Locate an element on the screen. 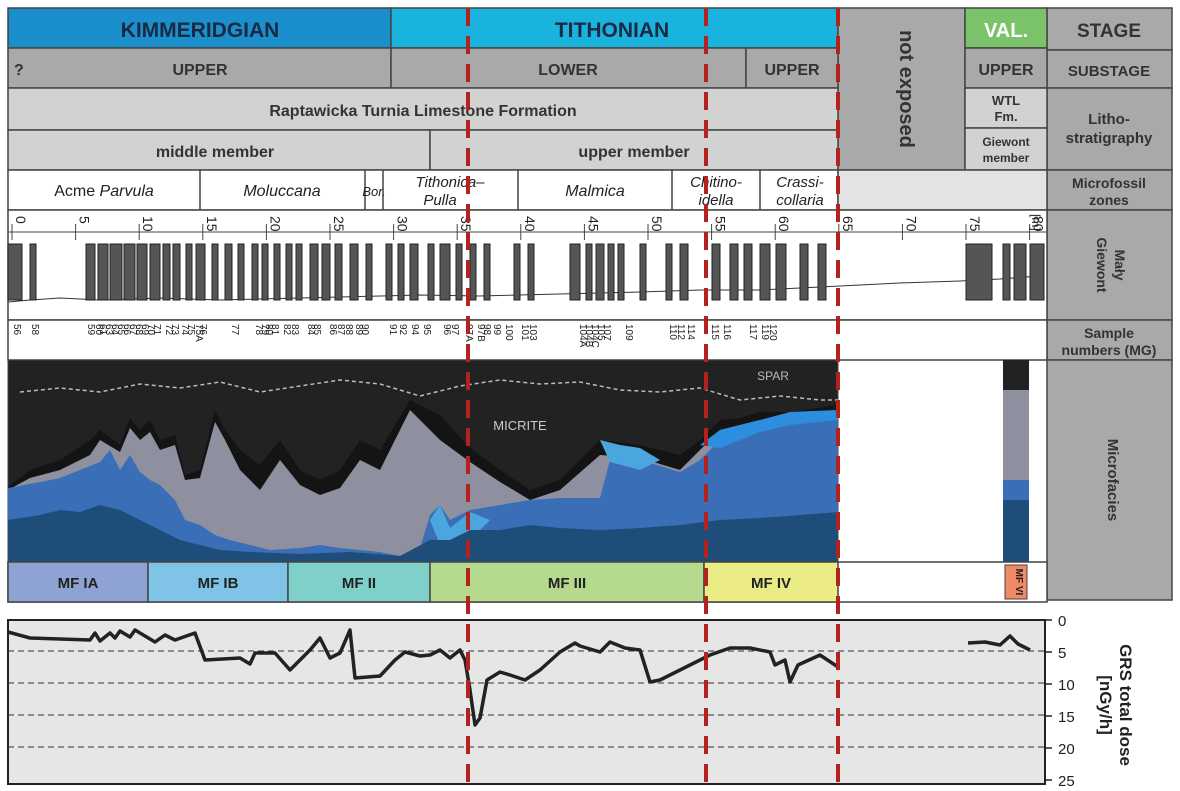 This screenshot has height=791, width=1180. sample-number: 107 is located at coordinates (606, 332).